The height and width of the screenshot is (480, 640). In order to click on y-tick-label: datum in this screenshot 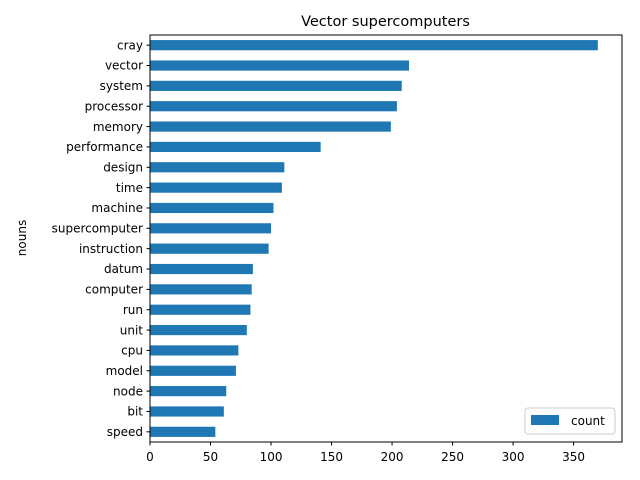, I will do `click(123, 269)`.